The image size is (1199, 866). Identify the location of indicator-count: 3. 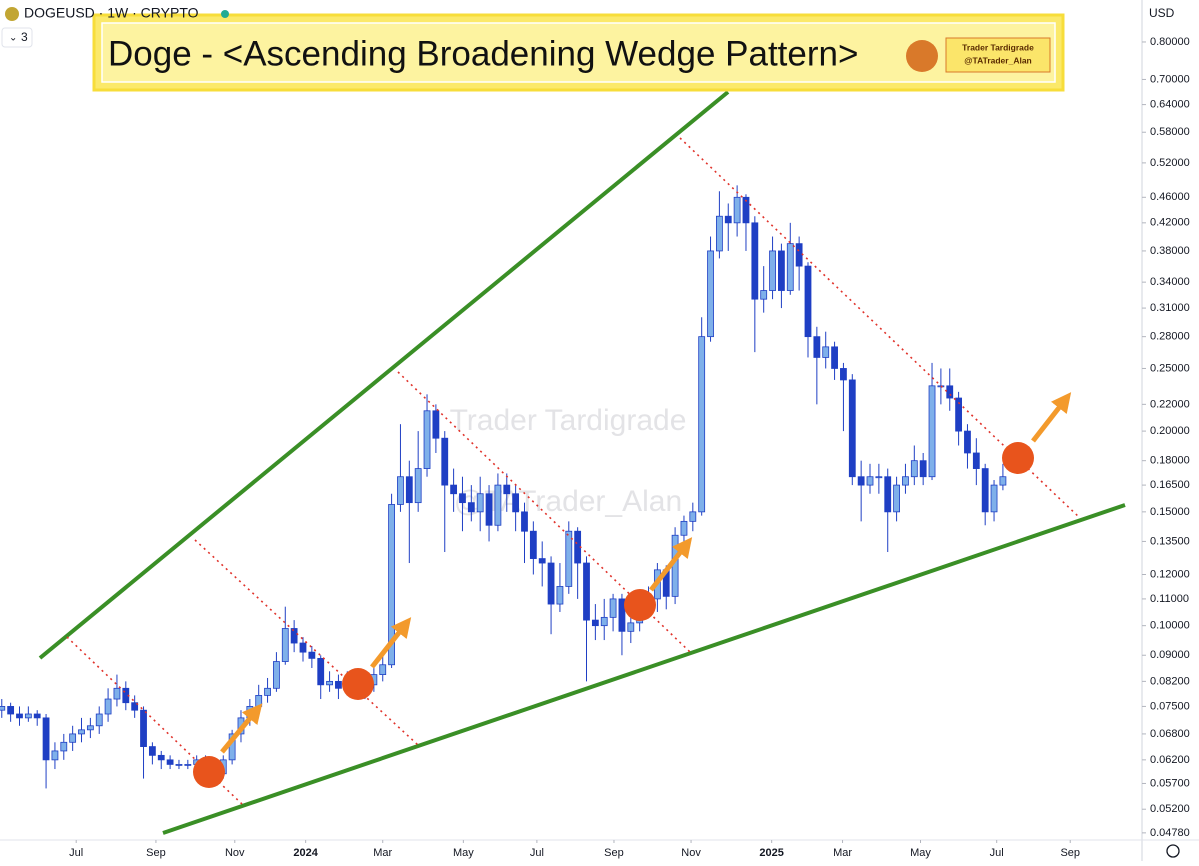
(24, 37).